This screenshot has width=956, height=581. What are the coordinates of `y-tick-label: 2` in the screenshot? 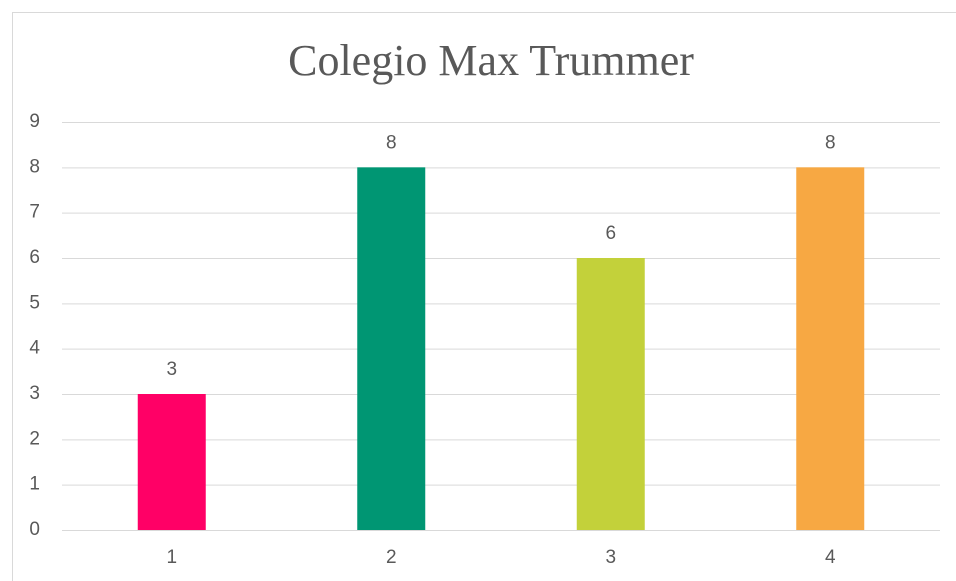 It's located at (34, 438).